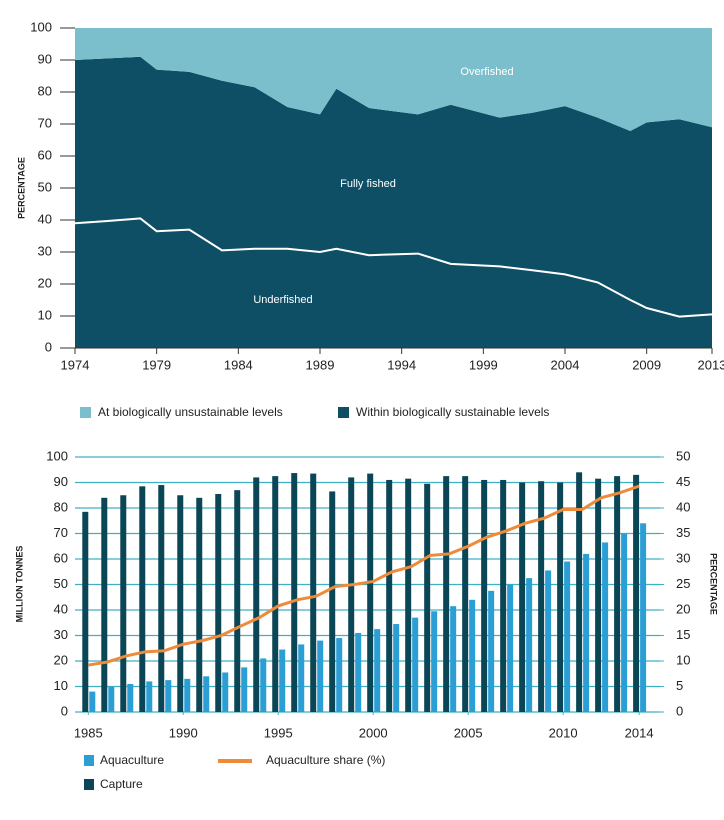  What do you see at coordinates (393, 80) in the screenshot?
I see `area` at bounding box center [393, 80].